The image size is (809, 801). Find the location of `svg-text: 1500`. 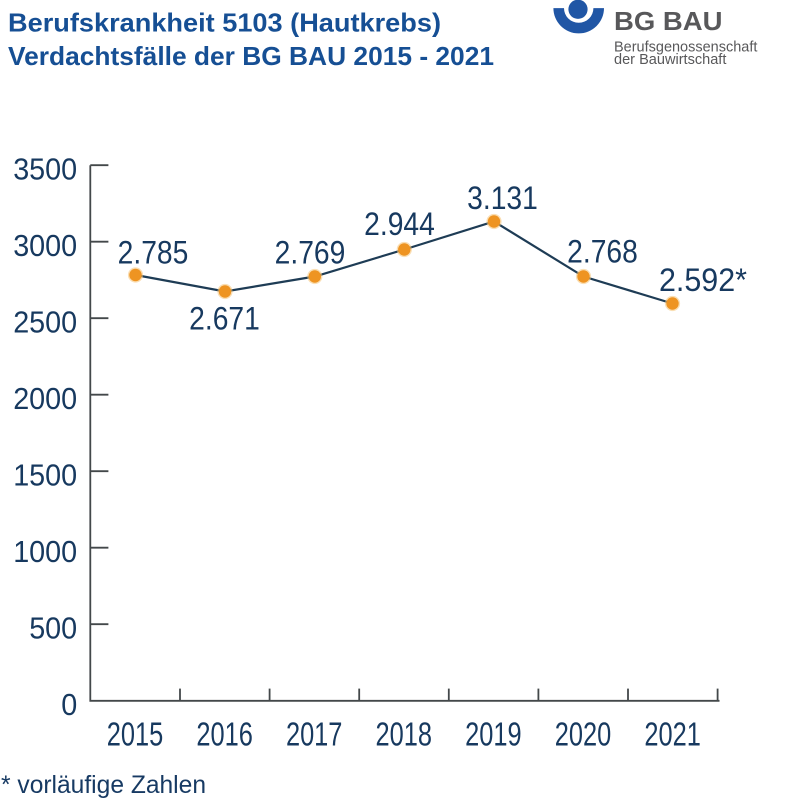

svg-text: 1500 is located at coordinates (45, 475).